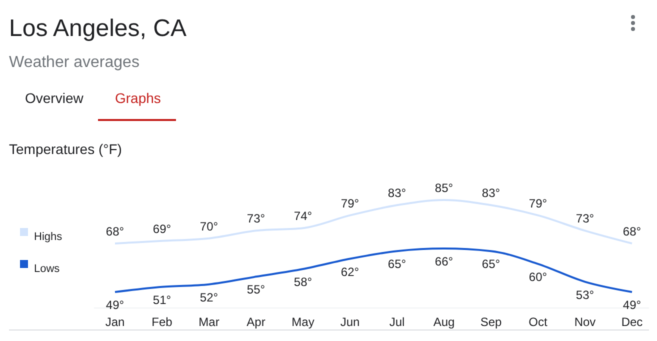 This screenshot has height=341, width=657. What do you see at coordinates (65, 149) in the screenshot?
I see `y-axis-title: Temperatures (°F)` at bounding box center [65, 149].